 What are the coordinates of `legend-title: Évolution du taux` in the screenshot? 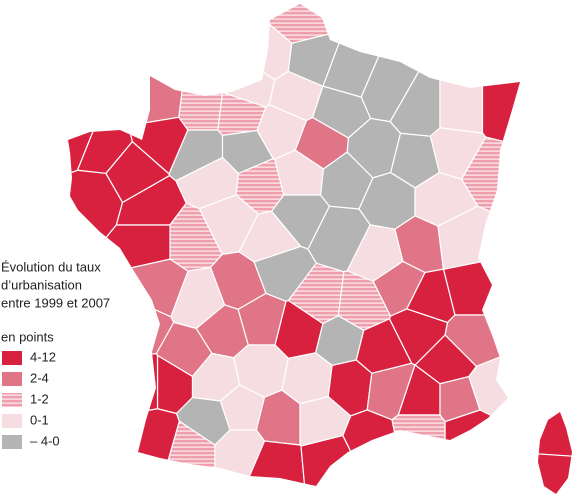 It's located at (51, 266).